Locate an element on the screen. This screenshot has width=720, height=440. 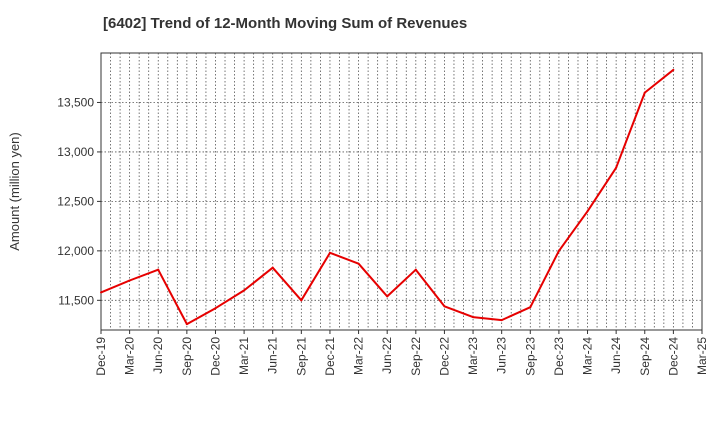
x-tick-label: Sep-23 is located at coordinates (530, 356).